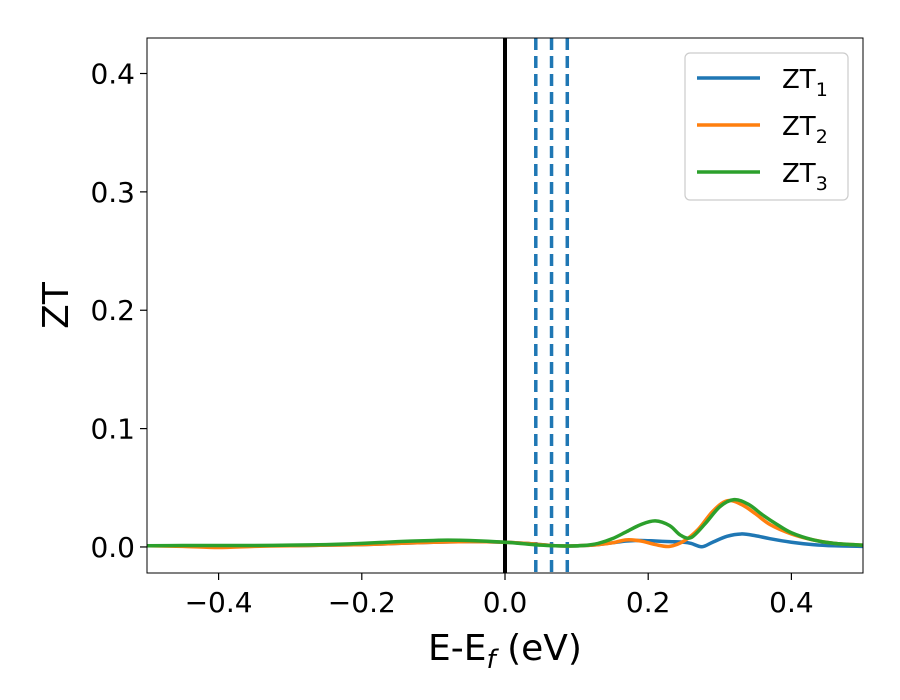 The height and width of the screenshot is (700, 900). Describe the element at coordinates (112, 429) in the screenshot. I see `y-tick-label: 0.1` at that location.